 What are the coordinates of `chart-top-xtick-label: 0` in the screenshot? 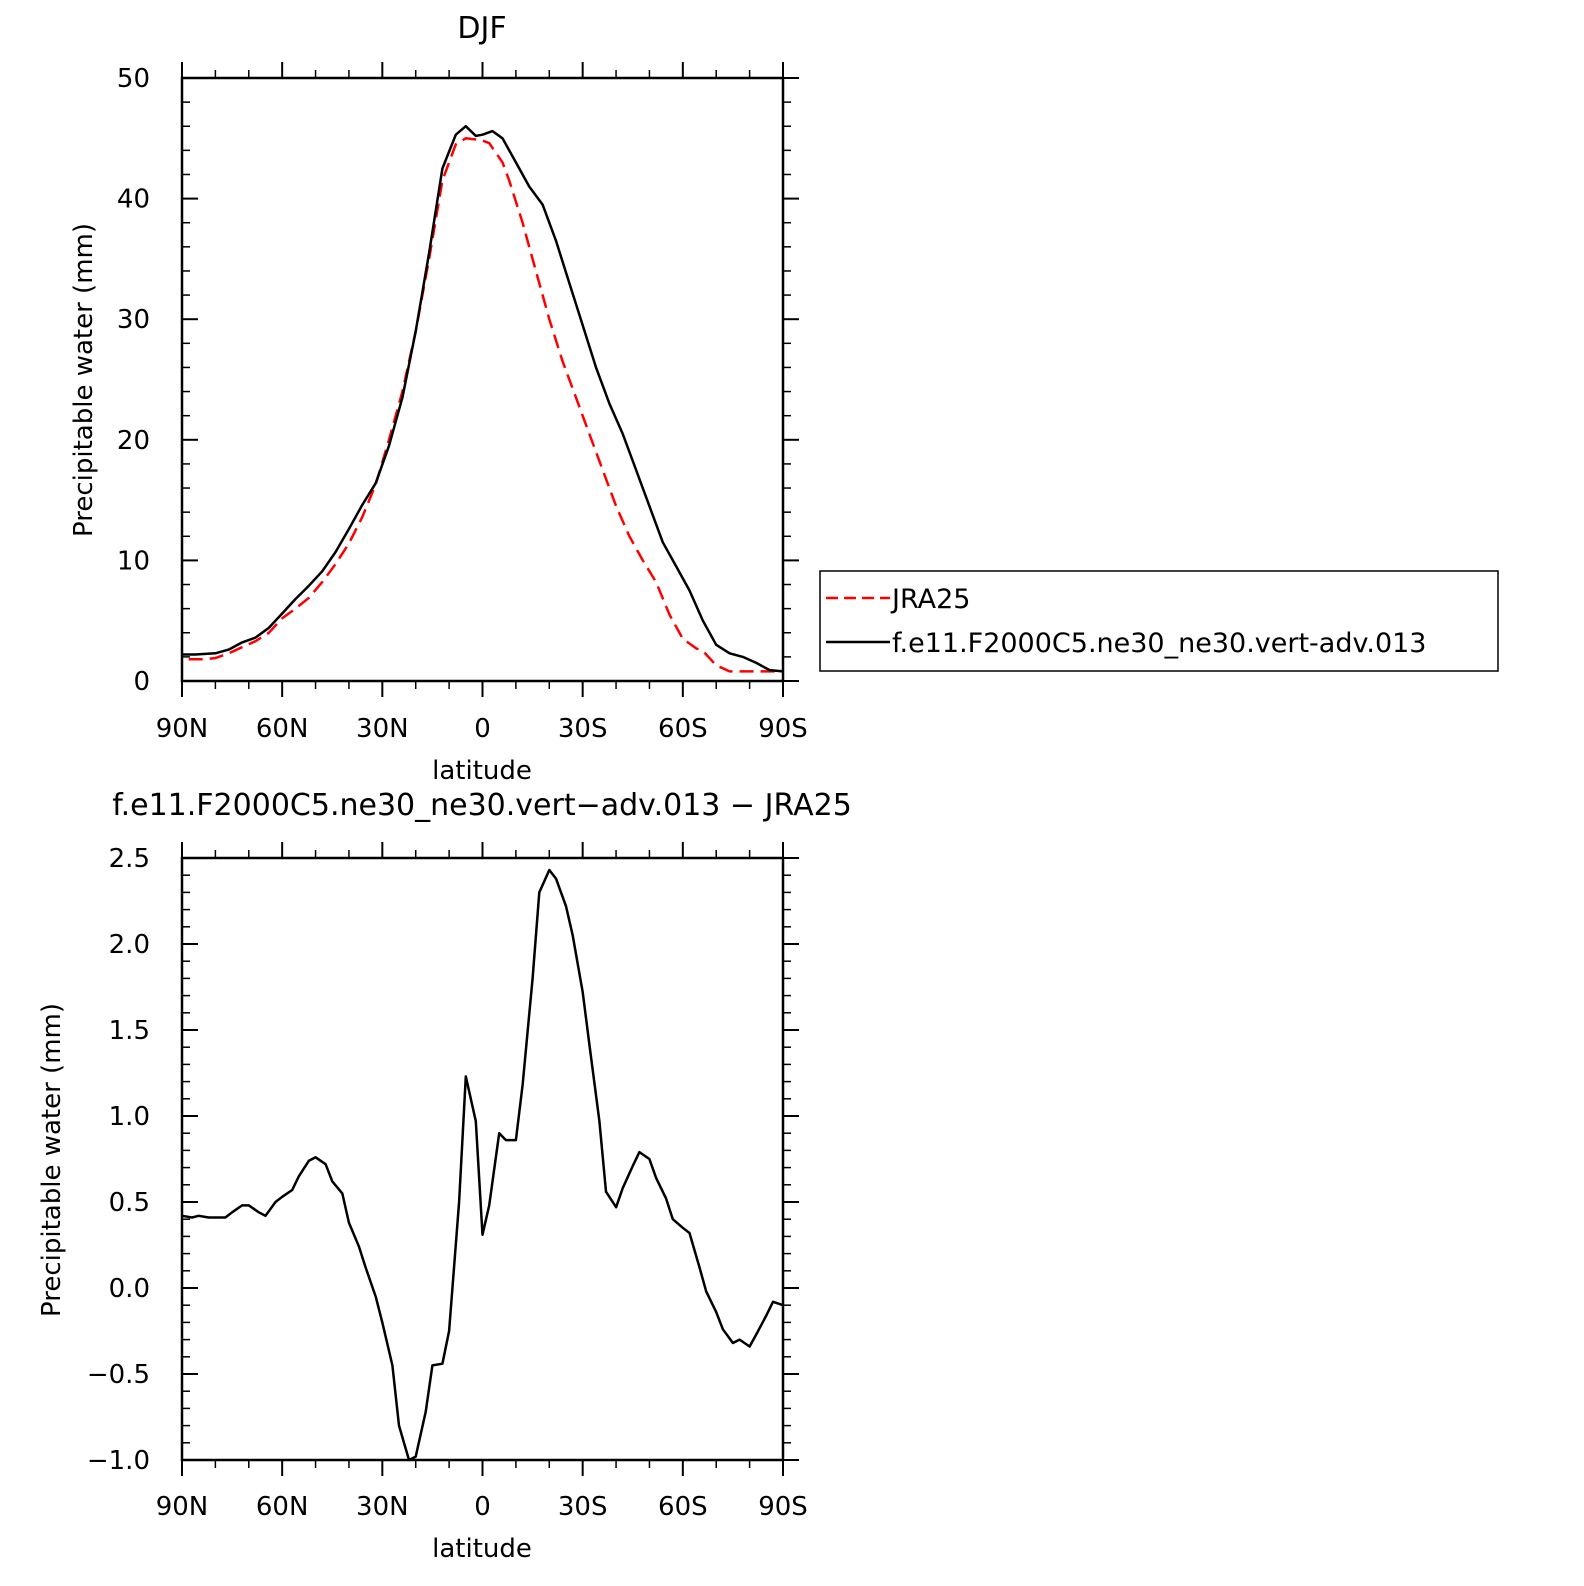 It's located at (482, 729).